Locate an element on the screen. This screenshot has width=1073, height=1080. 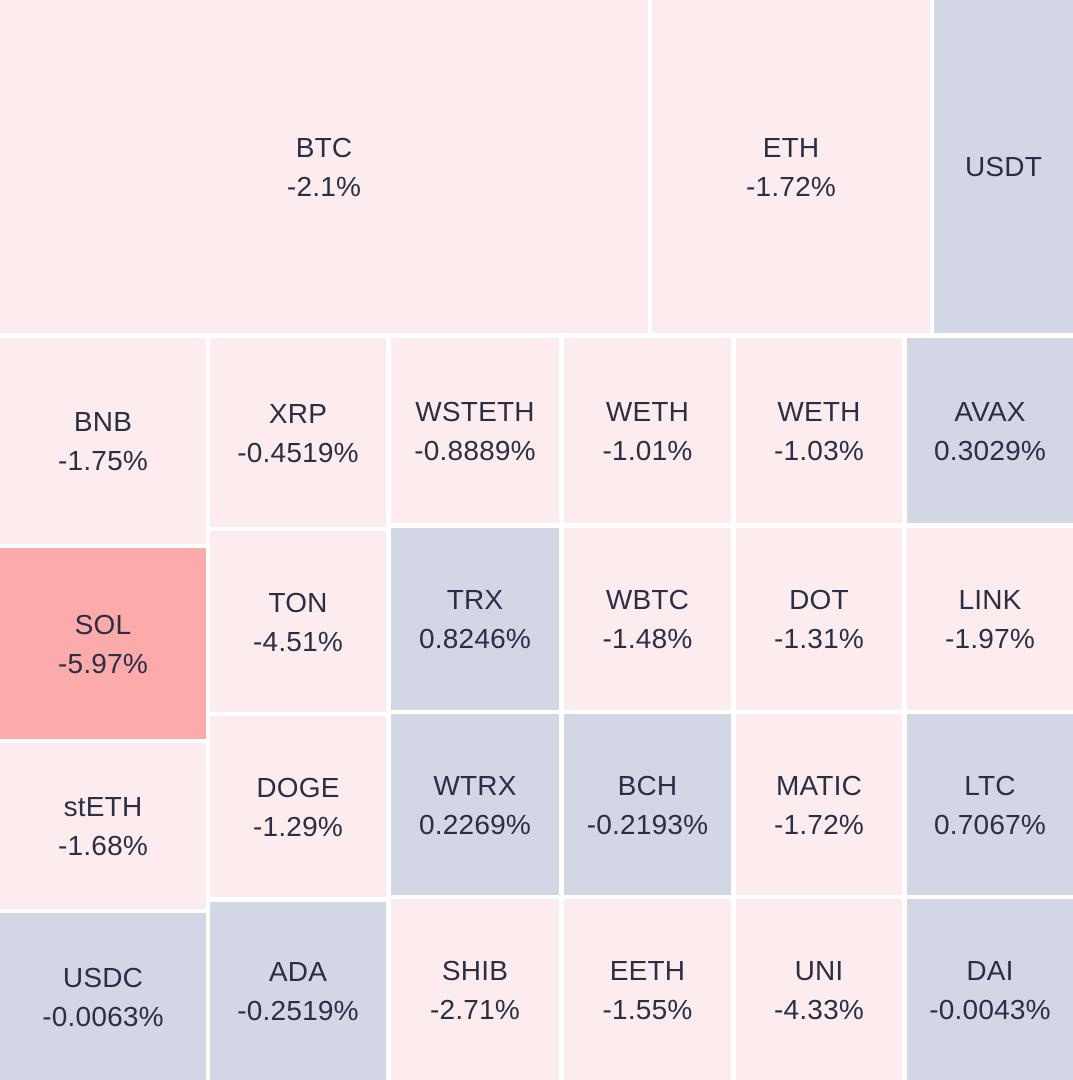
treemap-tile-uni: UNI -4.33% is located at coordinates (819, 989).